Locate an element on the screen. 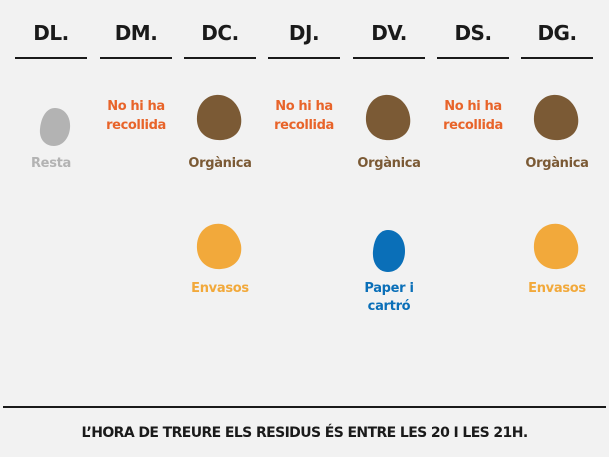 This screenshot has width=609, height=457. paper-waste-label: Paper i cartró is located at coordinates (389, 297).